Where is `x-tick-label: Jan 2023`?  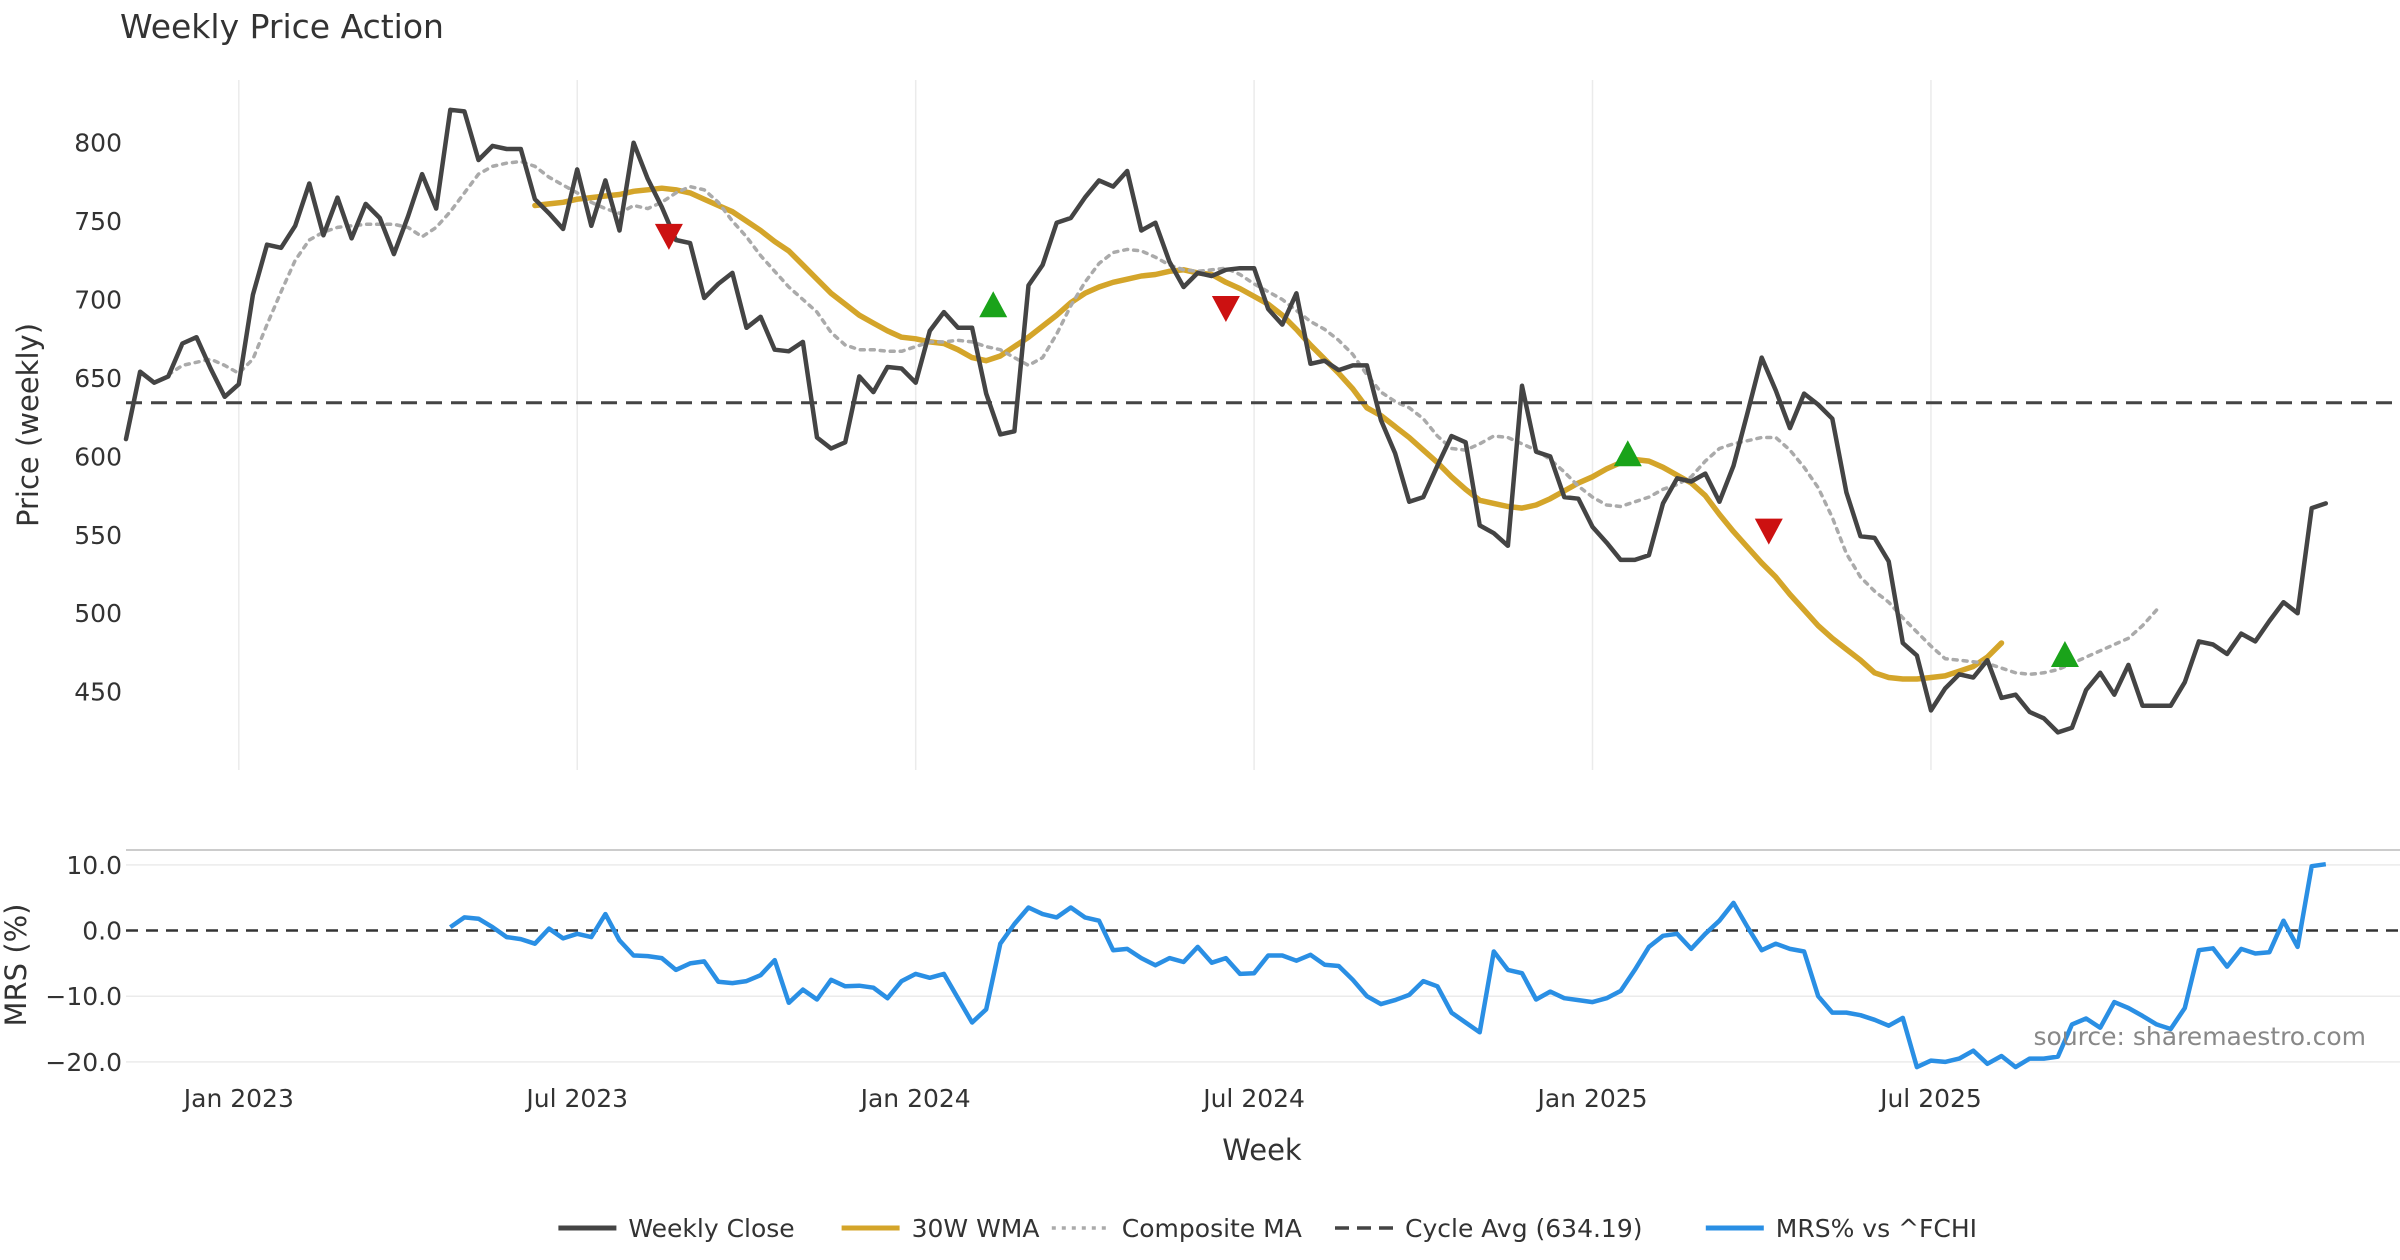 x-tick-label: Jan 2023 is located at coordinates (238, 1098).